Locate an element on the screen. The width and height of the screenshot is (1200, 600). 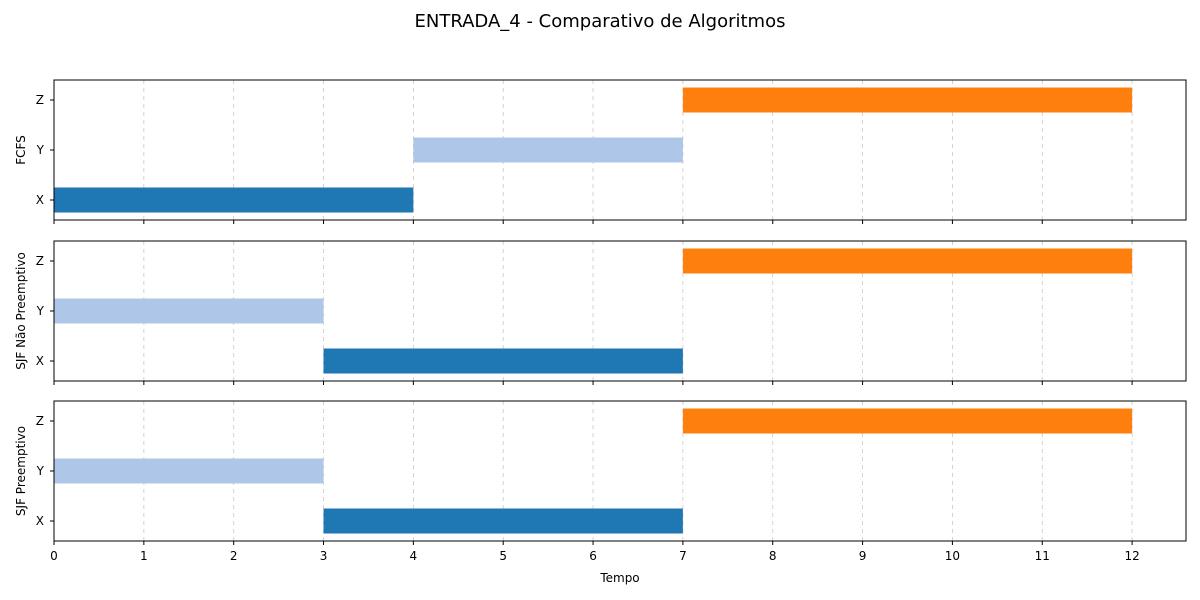
x-tick-label: 10 is located at coordinates (952, 556).